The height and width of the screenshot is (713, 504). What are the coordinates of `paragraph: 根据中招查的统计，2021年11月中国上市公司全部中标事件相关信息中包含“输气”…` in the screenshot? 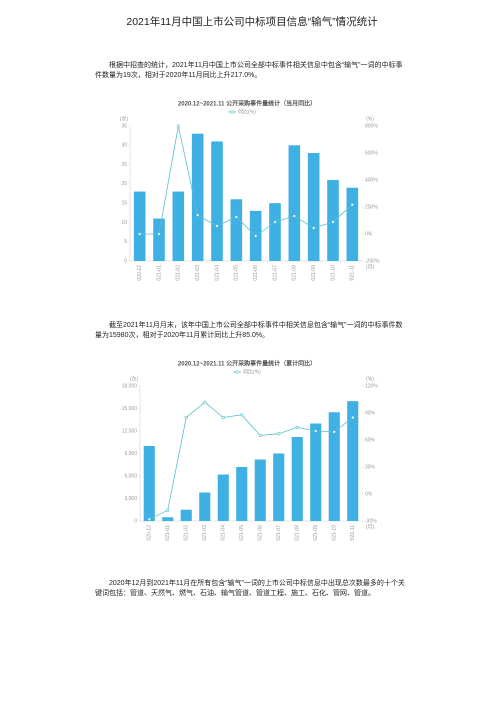 It's located at (249, 70).